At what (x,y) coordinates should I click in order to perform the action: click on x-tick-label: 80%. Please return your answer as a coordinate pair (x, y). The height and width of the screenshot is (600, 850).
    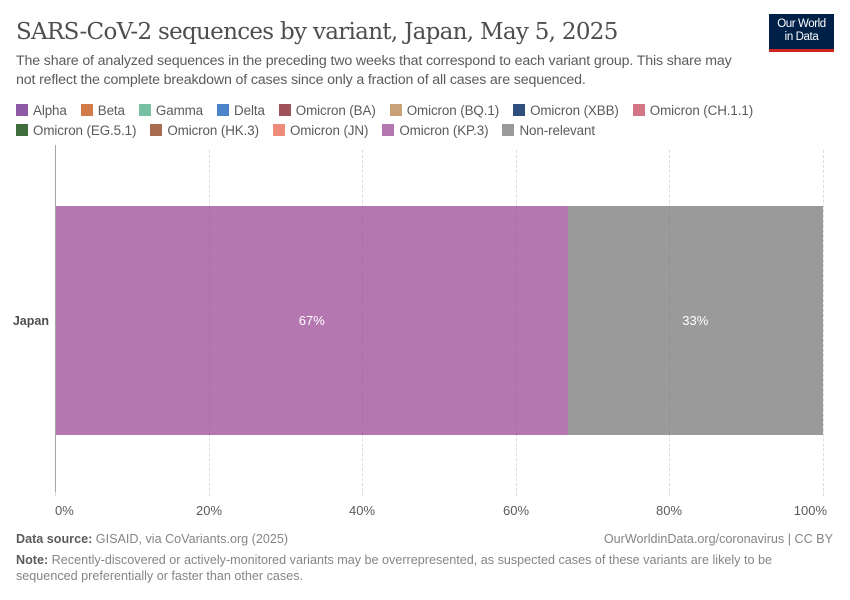
    Looking at the image, I should click on (669, 510).